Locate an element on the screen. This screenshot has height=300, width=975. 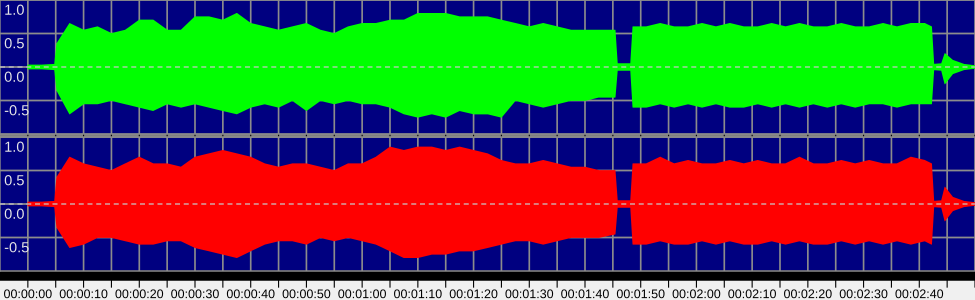
x-tick-label: 00:02:10 is located at coordinates (752, 293).